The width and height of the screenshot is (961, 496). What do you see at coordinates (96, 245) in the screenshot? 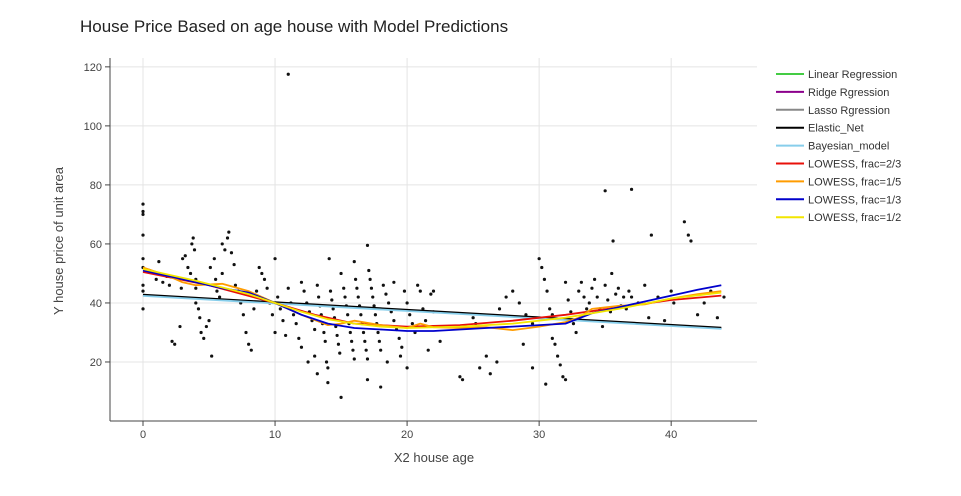
I see `y-tick-label: 60` at bounding box center [96, 245].